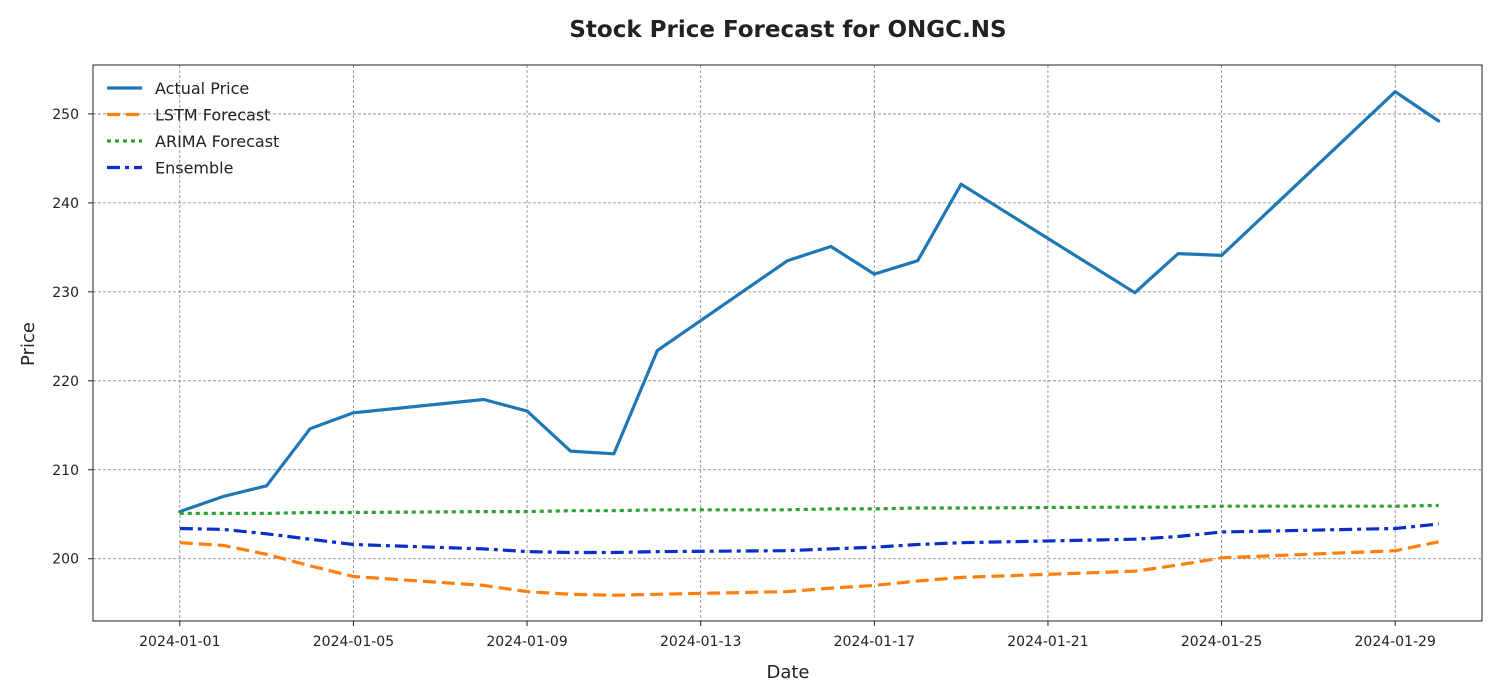 Image resolution: width=1500 pixels, height=700 pixels. Describe the element at coordinates (787, 672) in the screenshot. I see `x-axis-label: Date` at that location.